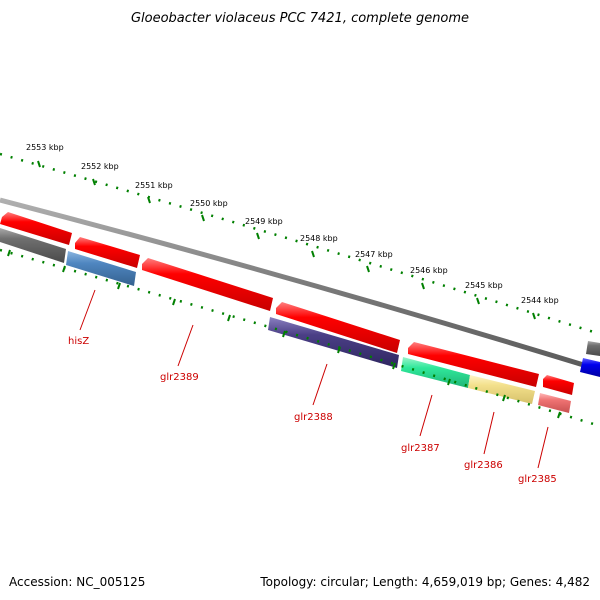 Image resolution: width=600 pixels, height=600 pixels. I want to click on gene-label-glr2387: glr2387, so click(420, 448).